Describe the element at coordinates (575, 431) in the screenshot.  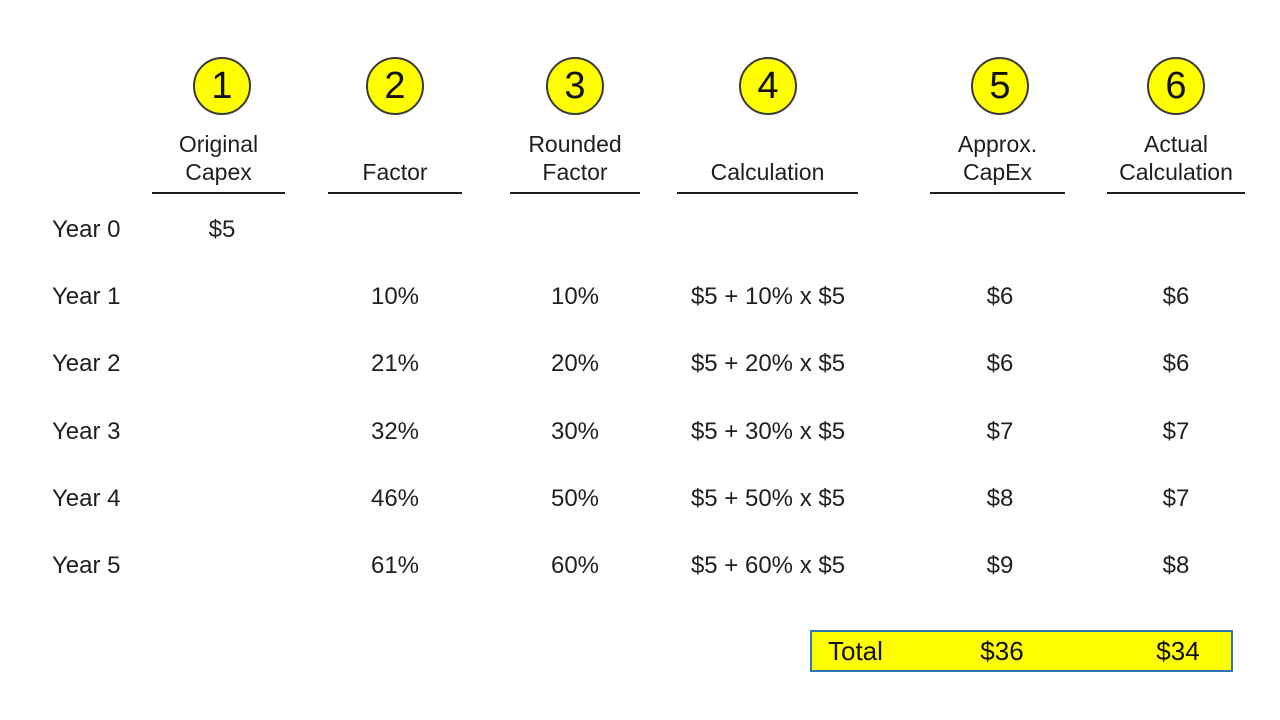
I see `cell-rounded-factor: 30%` at that location.